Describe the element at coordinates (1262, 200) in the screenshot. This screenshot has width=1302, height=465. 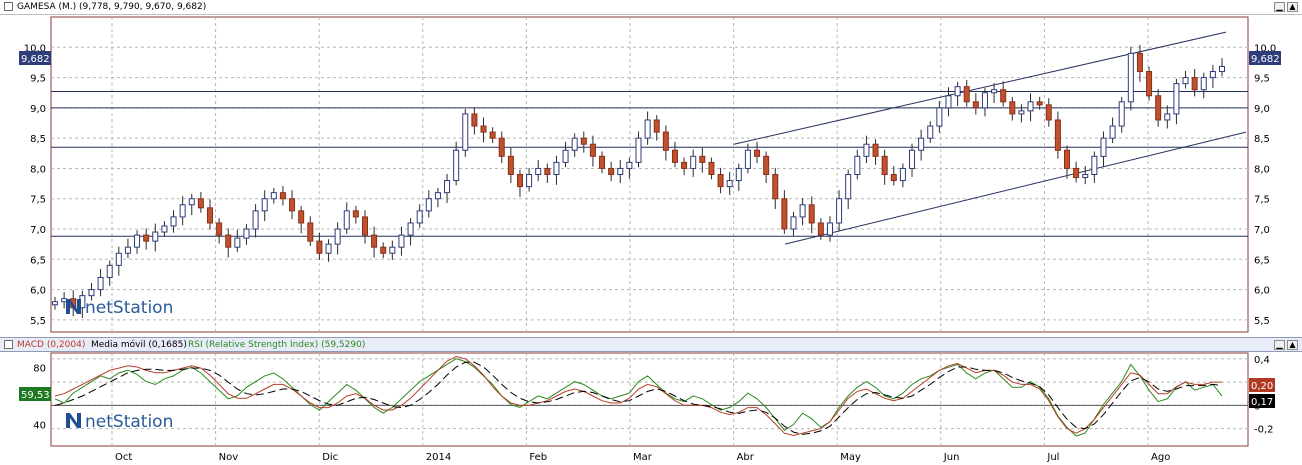
I see `price-tick-label-right: 7,5` at that location.